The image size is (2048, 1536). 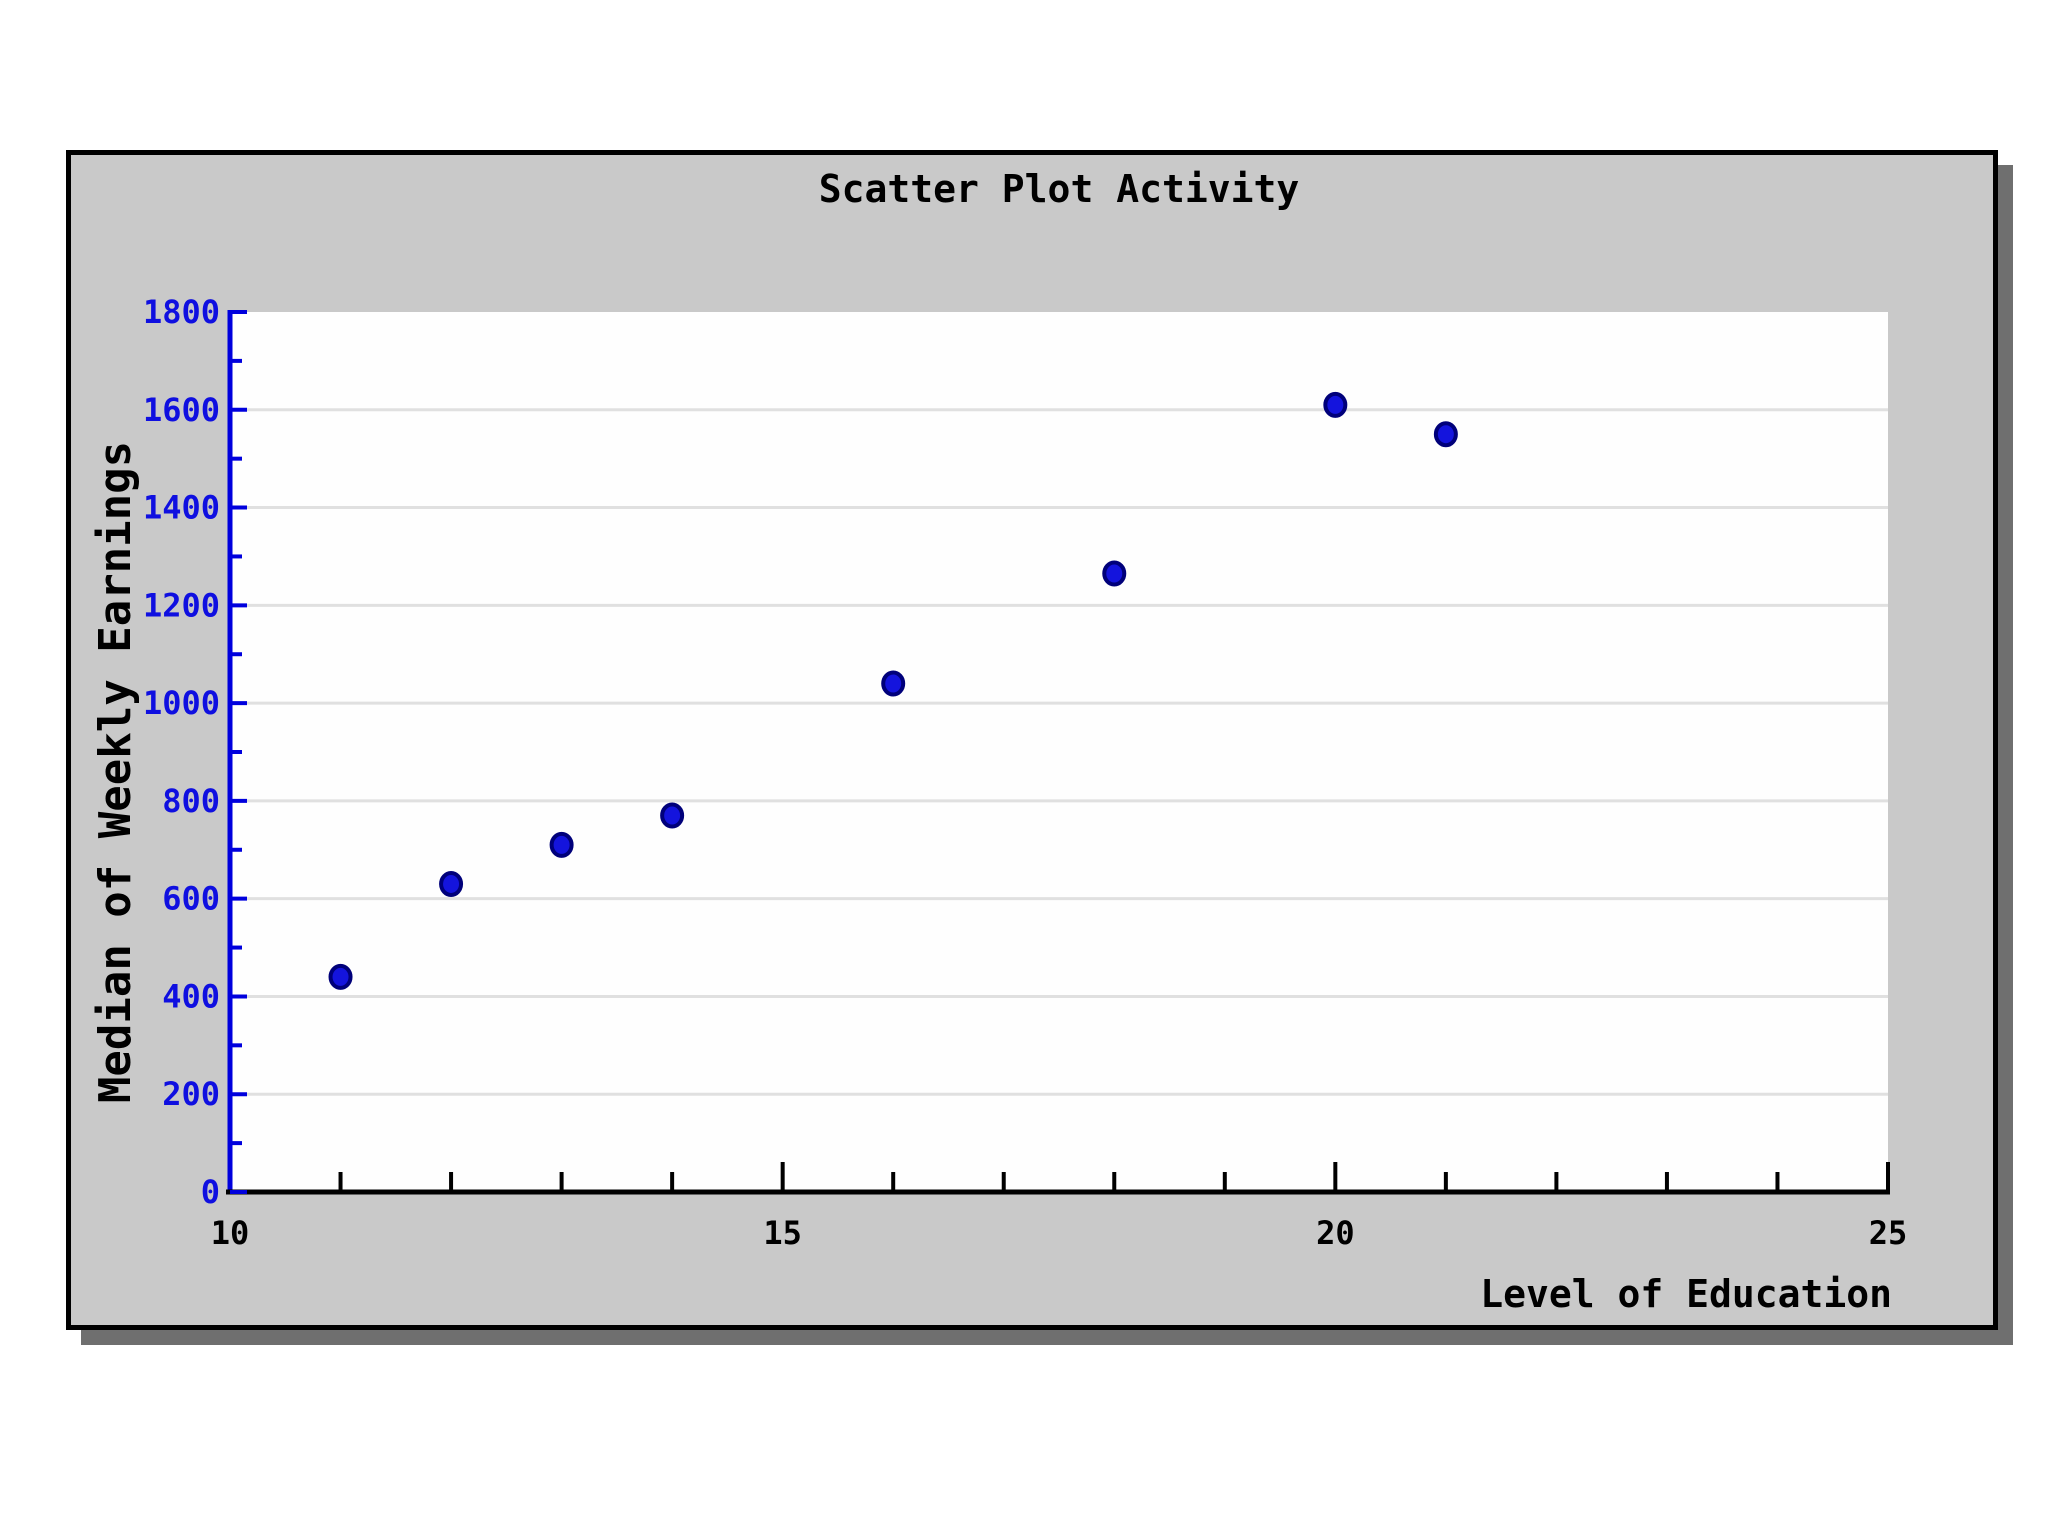 I want to click on y-tick-label: 400, so click(x=191, y=996).